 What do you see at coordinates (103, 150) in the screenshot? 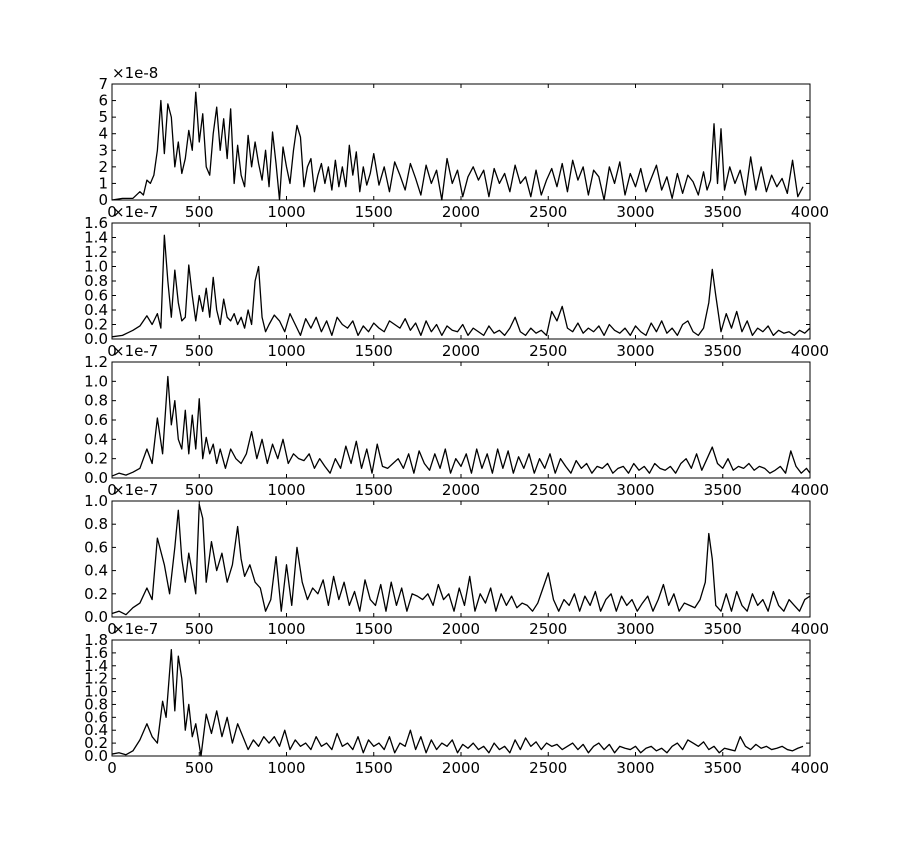
I see `y-tick-label: 3` at bounding box center [103, 150].